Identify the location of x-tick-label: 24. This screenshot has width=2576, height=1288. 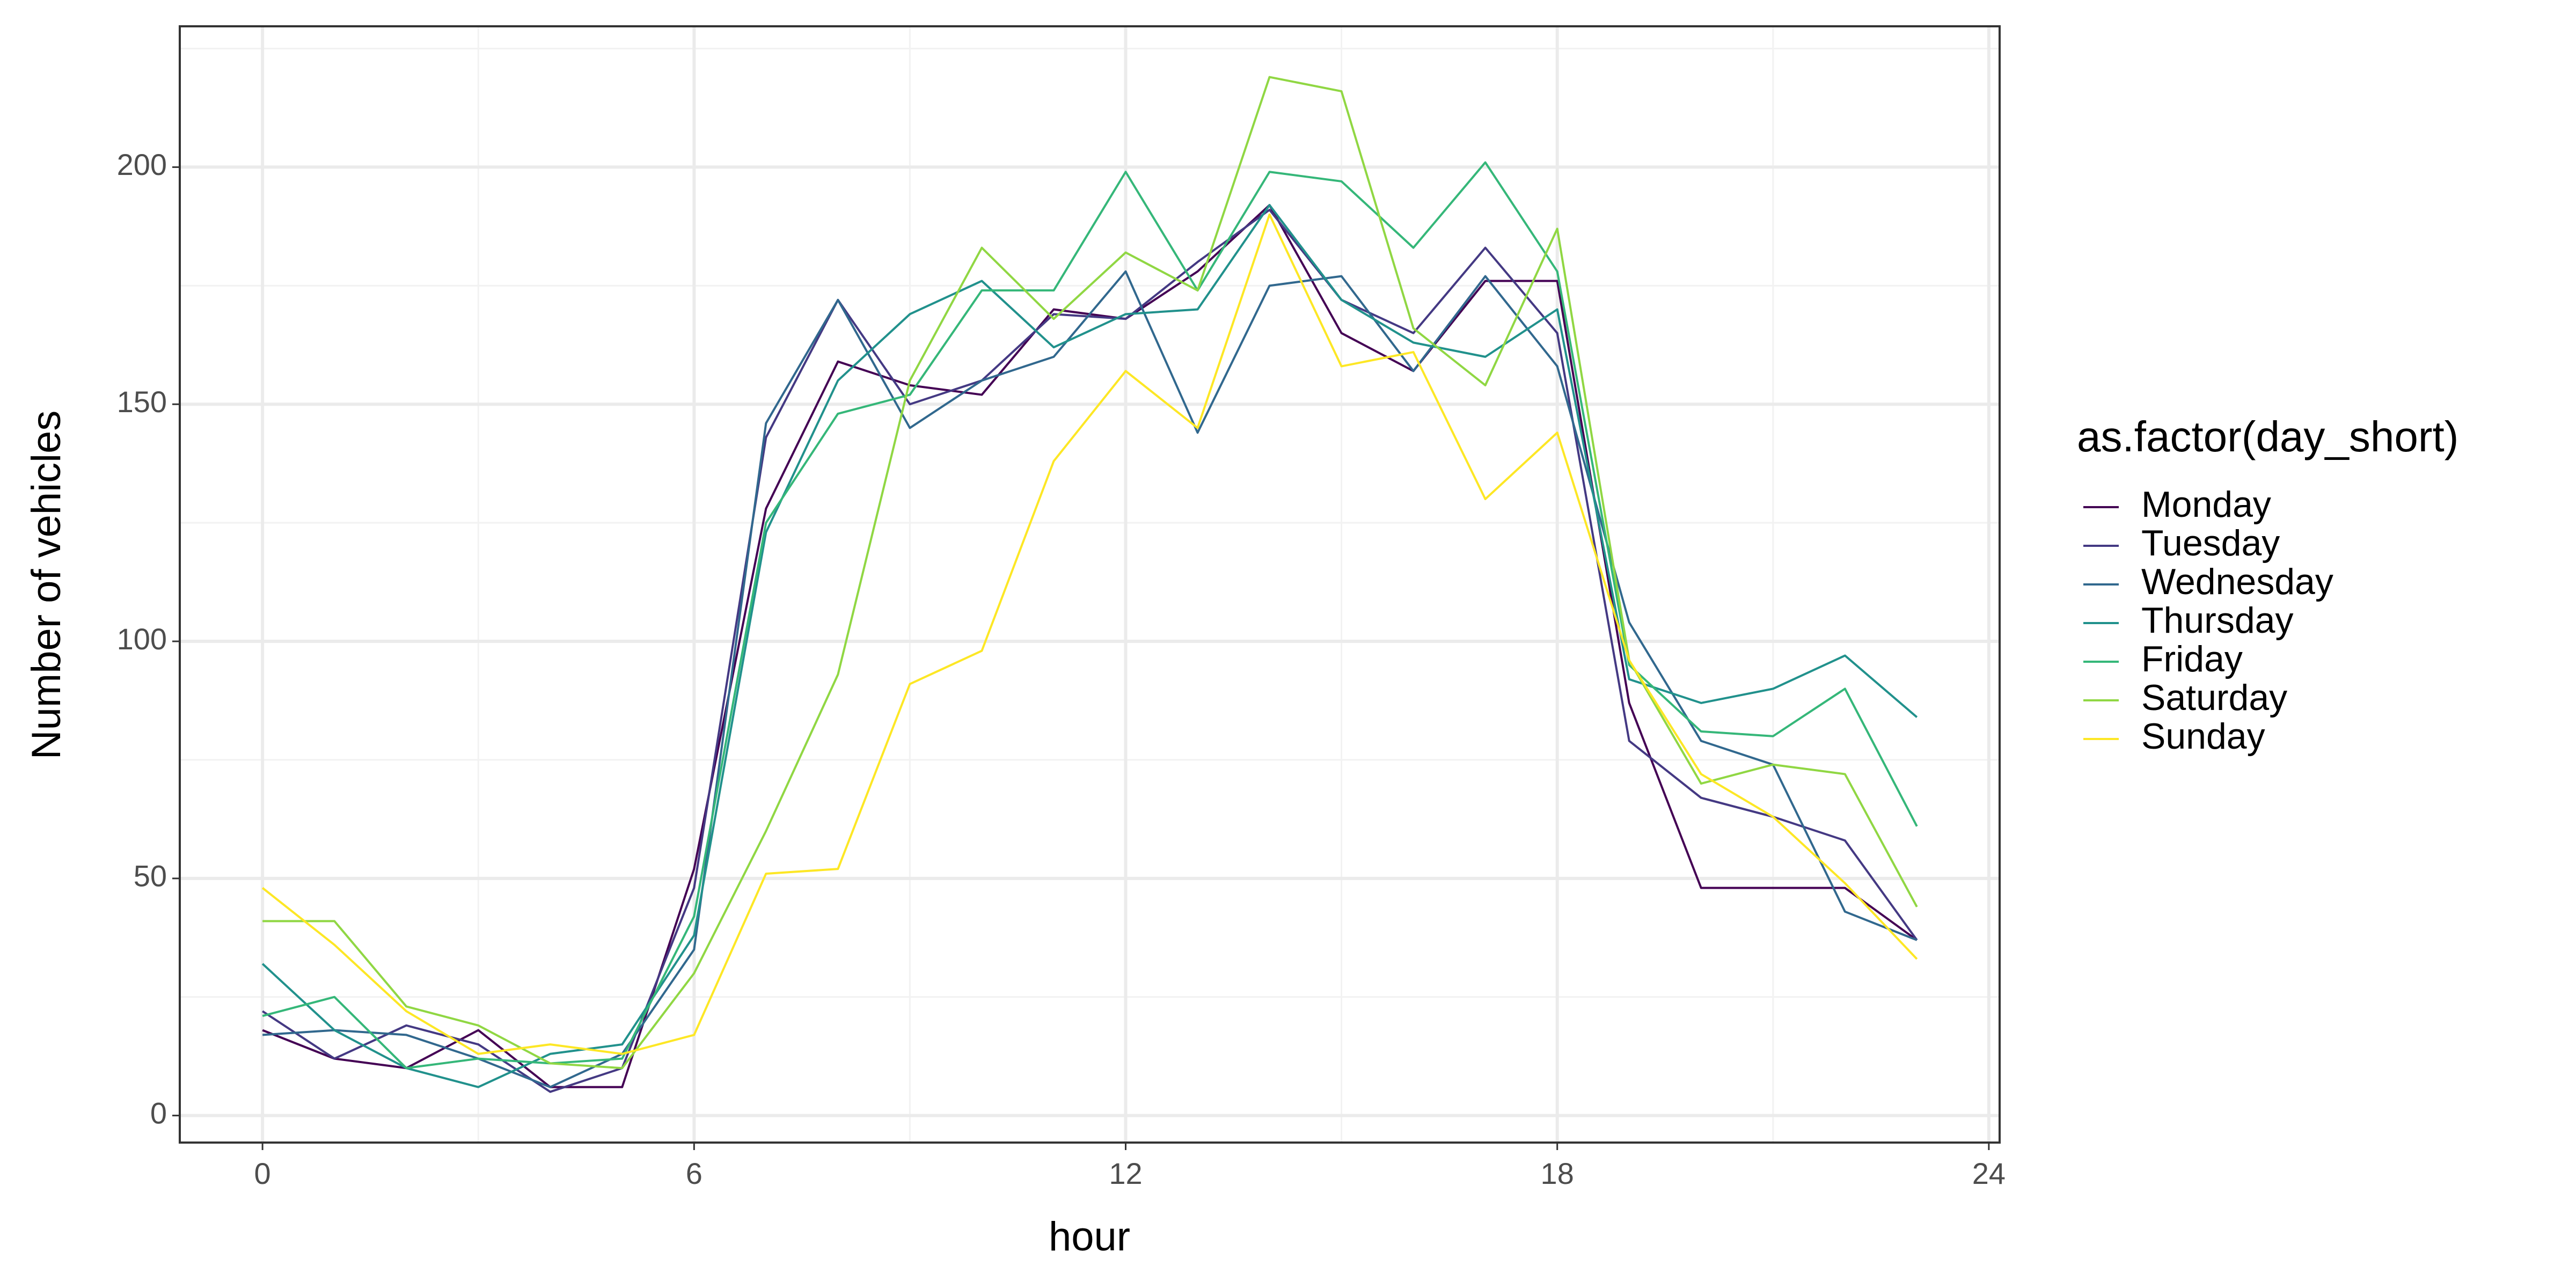
(1989, 1173).